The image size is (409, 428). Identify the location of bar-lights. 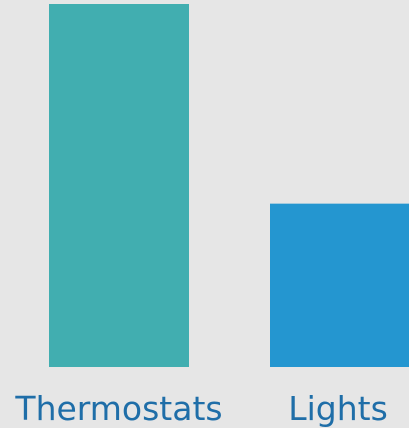
(339, 285).